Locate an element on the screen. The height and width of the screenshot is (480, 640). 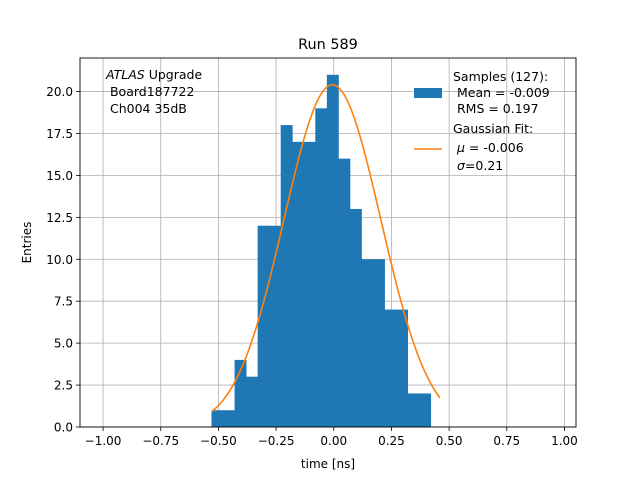
y-tick-label-1: 2.5 is located at coordinates (63, 386).